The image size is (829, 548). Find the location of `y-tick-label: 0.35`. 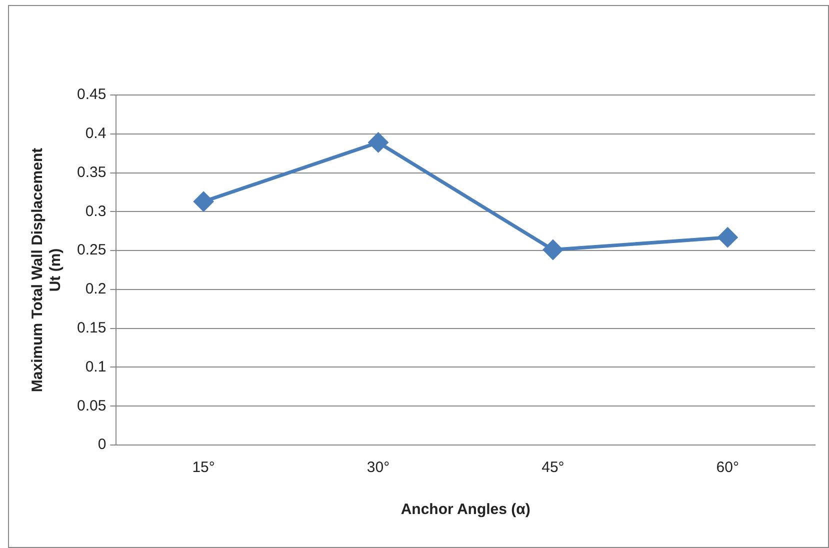

y-tick-label: 0.35 is located at coordinates (91, 172).